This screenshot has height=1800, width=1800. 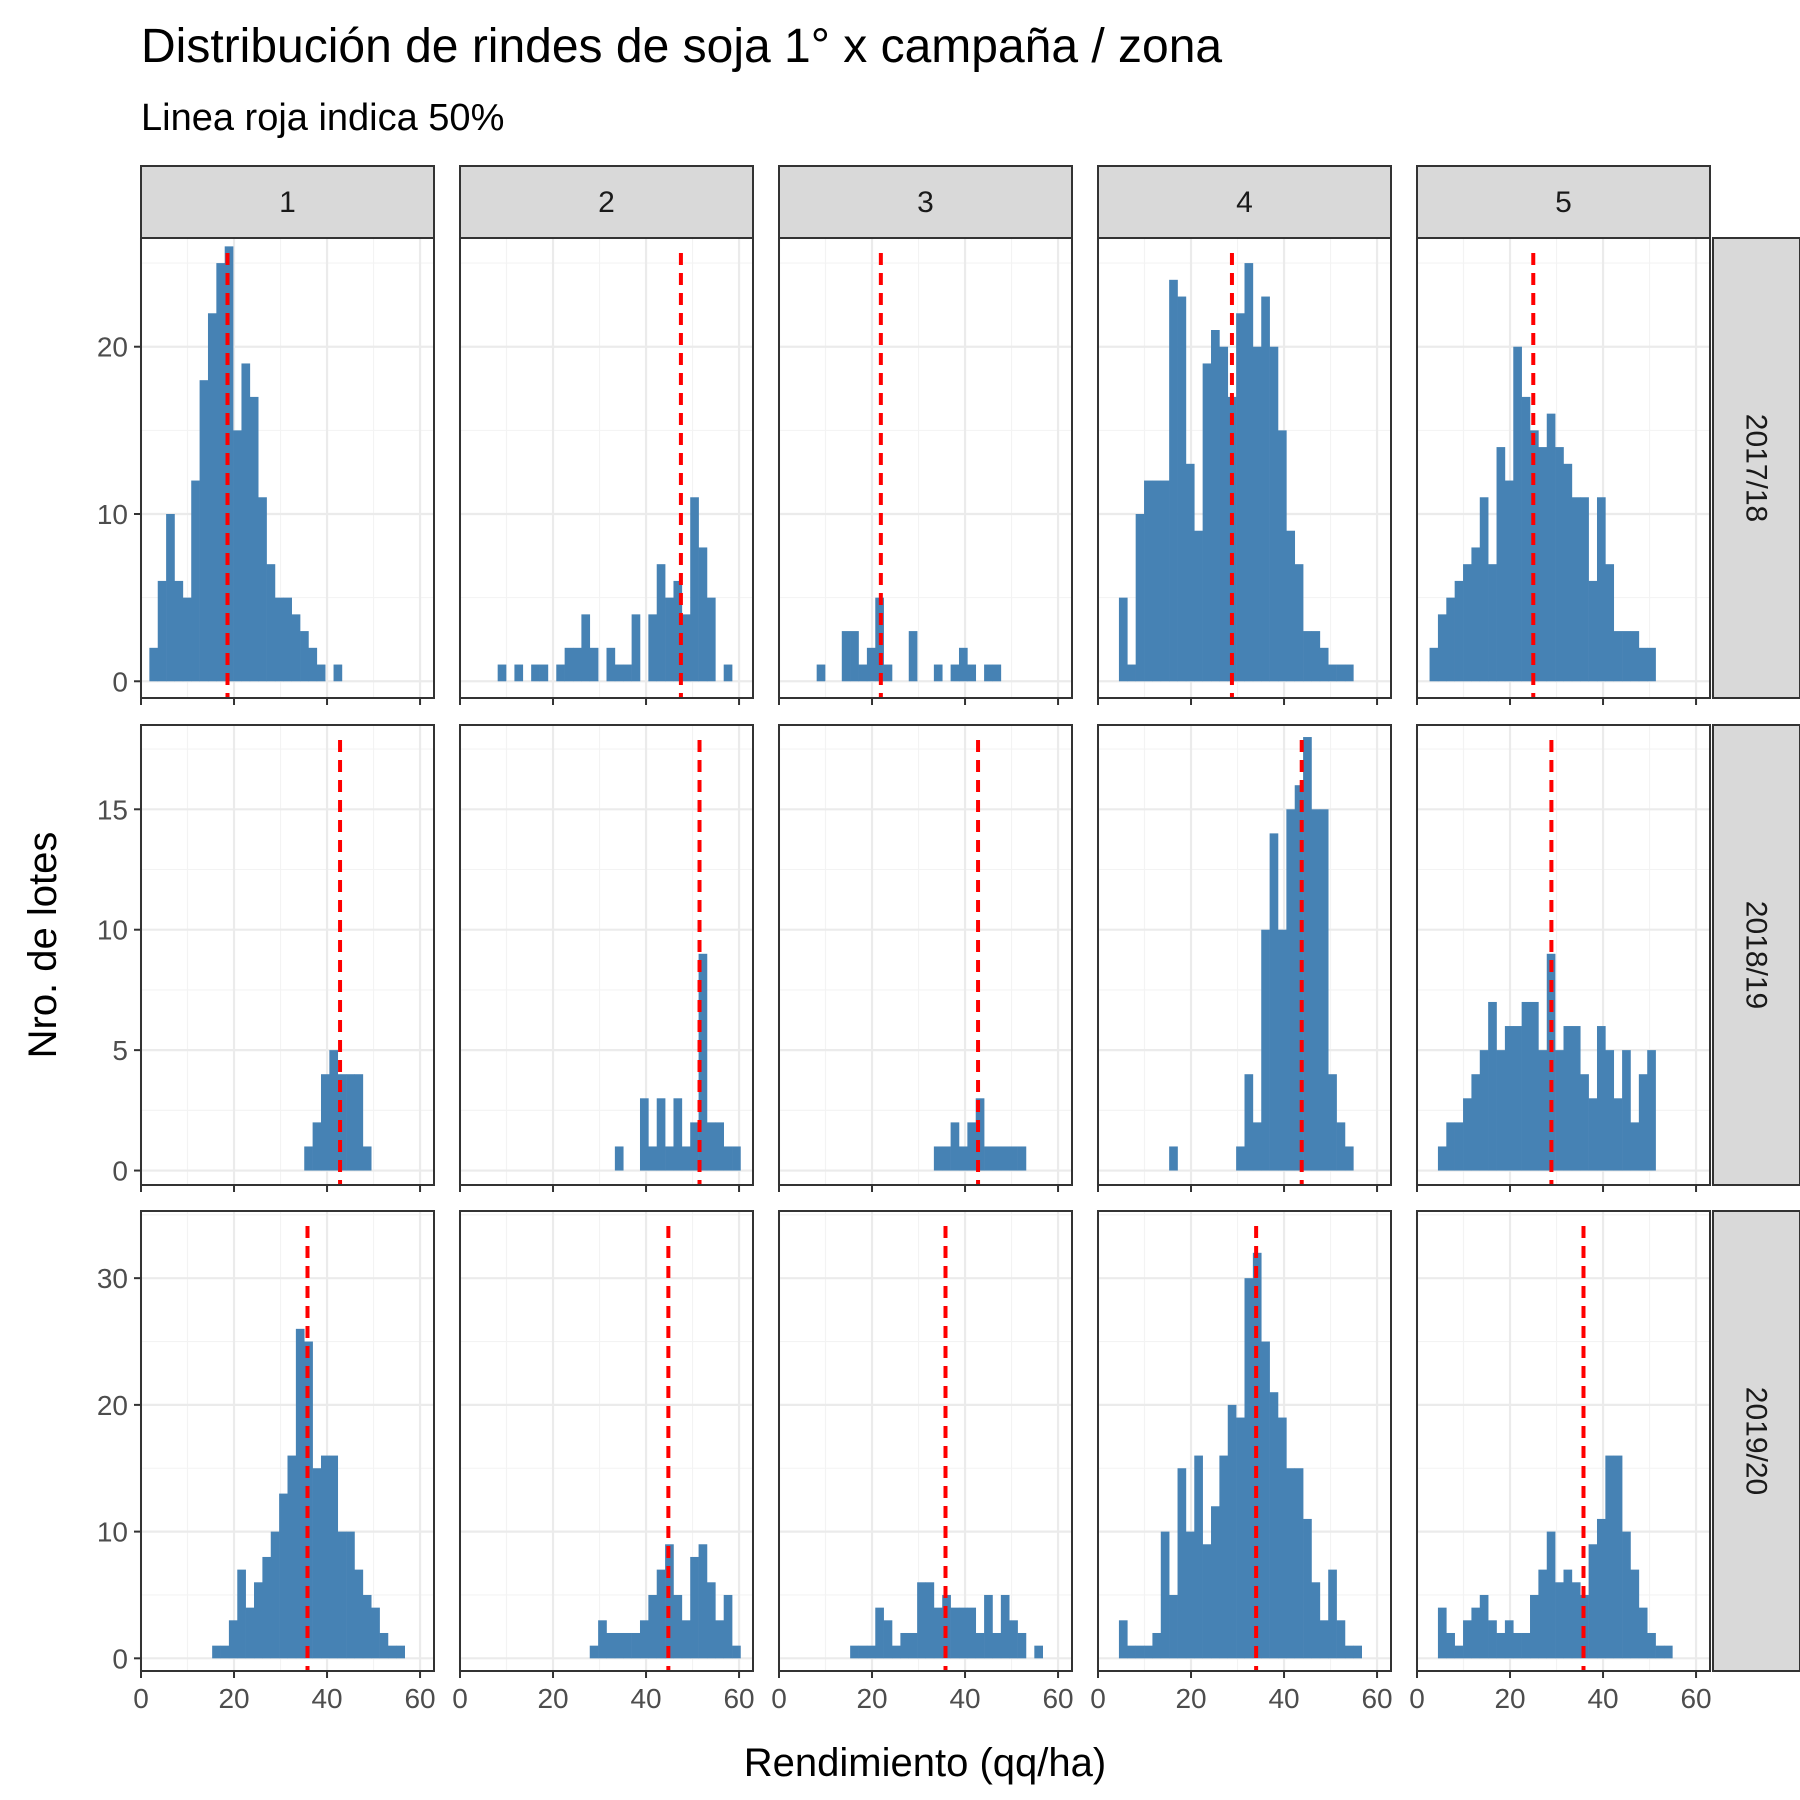 What do you see at coordinates (120, 681) in the screenshot?
I see `y-tick-label: 0` at bounding box center [120, 681].